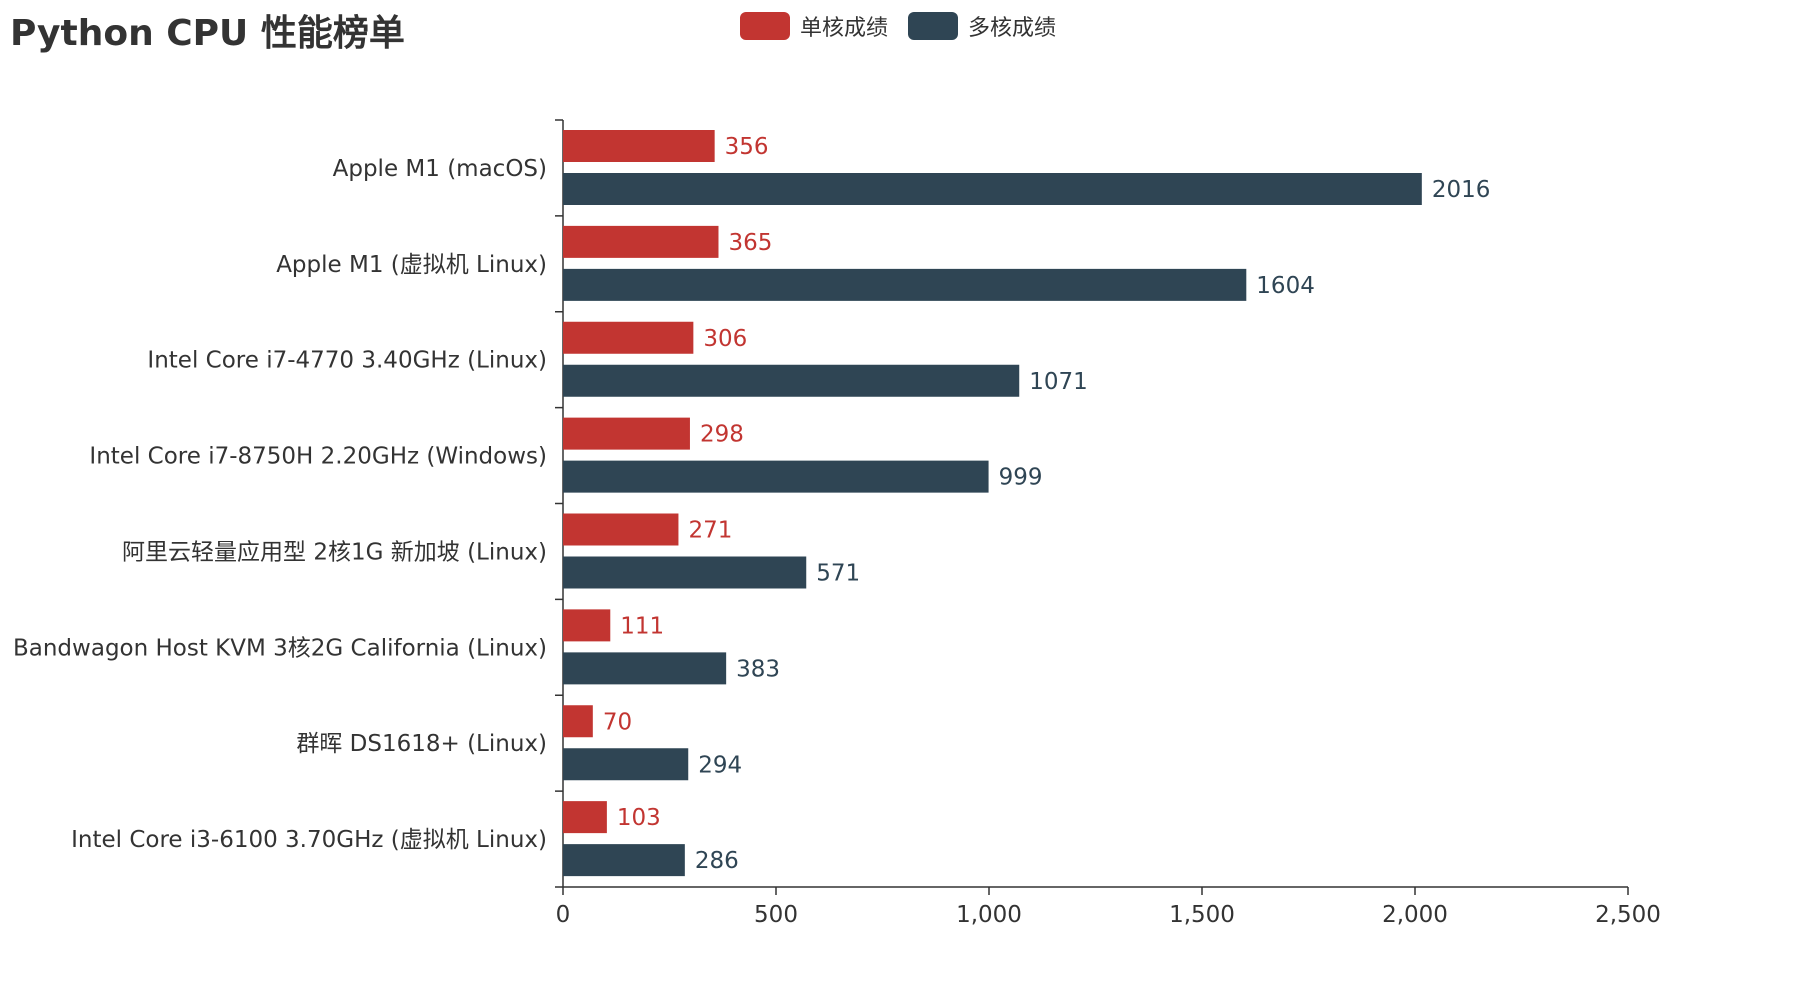 Image resolution: width=1800 pixels, height=1000 pixels. Describe the element at coordinates (722, 435) in the screenshot. I see `single-core-value-label: 298` at that location.